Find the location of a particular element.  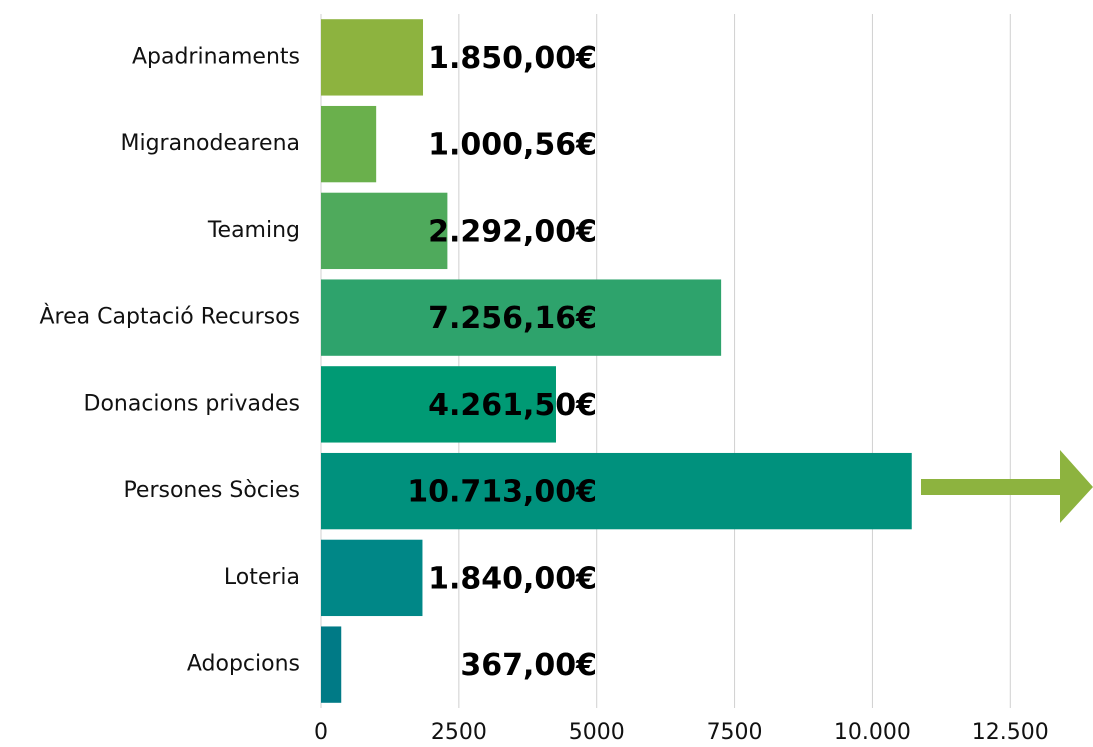

category-label: Adopcions is located at coordinates (243, 664).